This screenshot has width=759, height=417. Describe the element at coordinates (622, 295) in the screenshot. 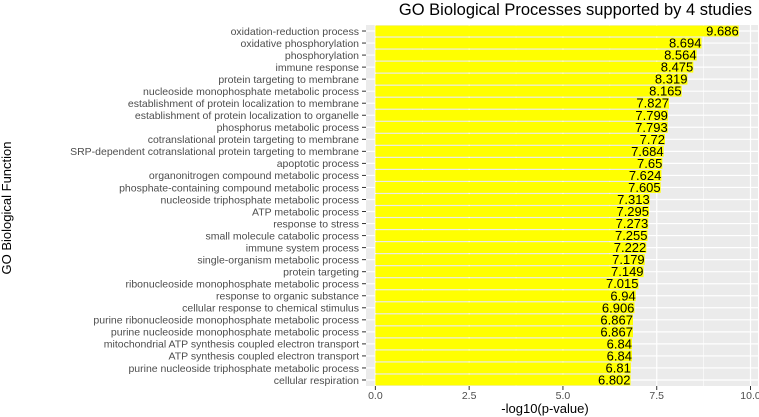

I see `bar-value-label: 6.94` at that location.